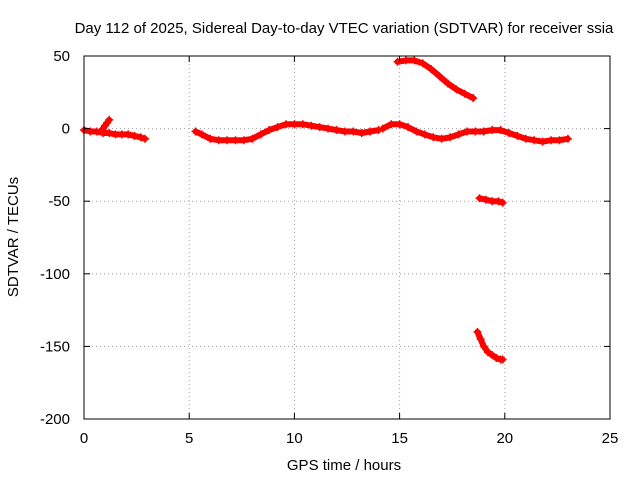  What do you see at coordinates (61, 56) in the screenshot?
I see `y-tick-label: 50` at bounding box center [61, 56].